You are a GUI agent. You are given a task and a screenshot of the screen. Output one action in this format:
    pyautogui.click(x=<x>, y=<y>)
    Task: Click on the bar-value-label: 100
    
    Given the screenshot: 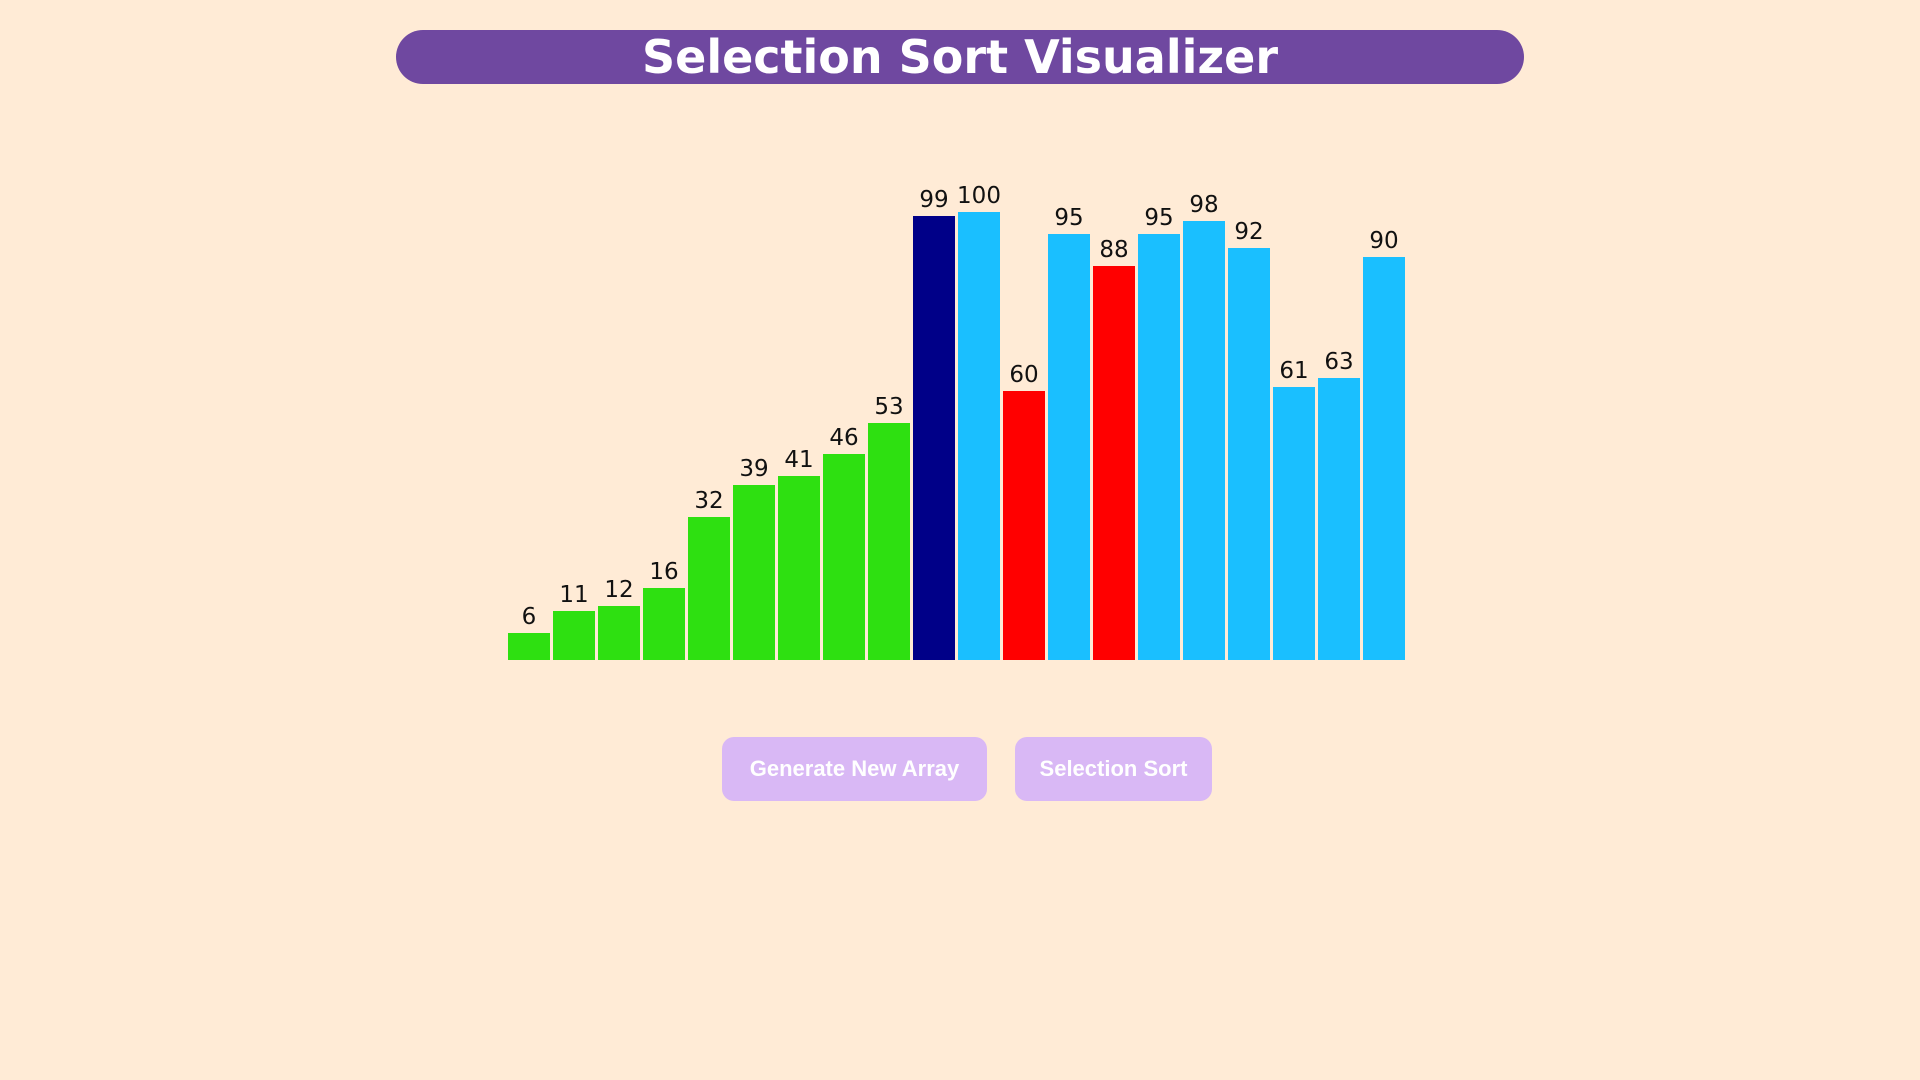 What is the action you would take?
    pyautogui.click(x=979, y=196)
    